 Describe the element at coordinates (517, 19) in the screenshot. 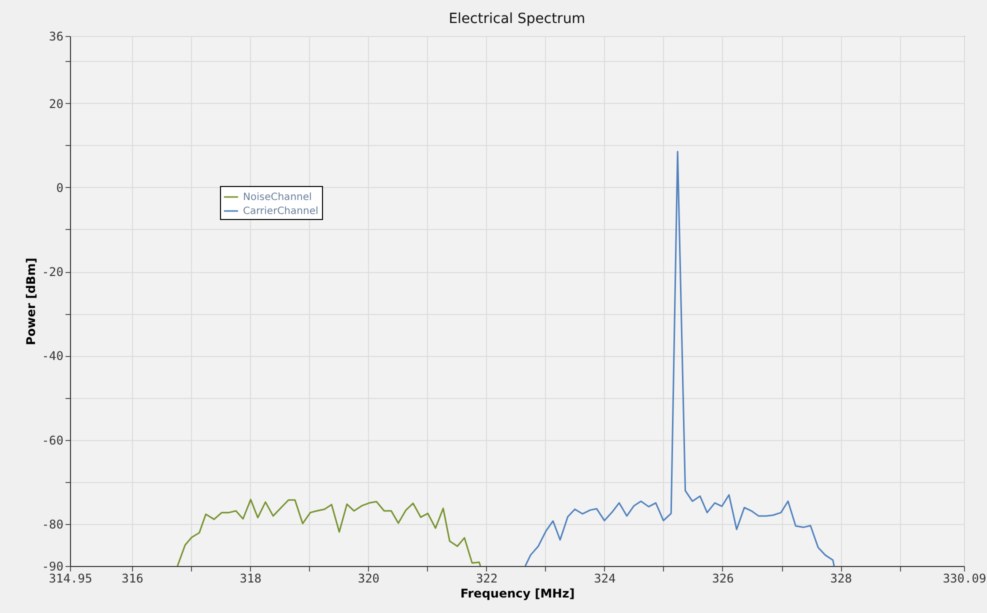

I see `chart-title: Electrical Spectrum` at that location.